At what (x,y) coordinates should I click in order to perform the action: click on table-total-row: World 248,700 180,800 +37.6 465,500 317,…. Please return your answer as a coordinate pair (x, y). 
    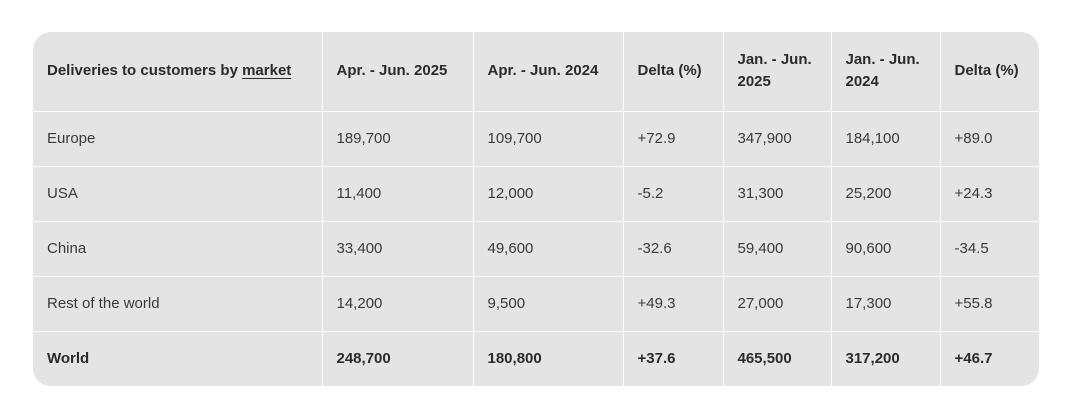
    Looking at the image, I should click on (536, 358).